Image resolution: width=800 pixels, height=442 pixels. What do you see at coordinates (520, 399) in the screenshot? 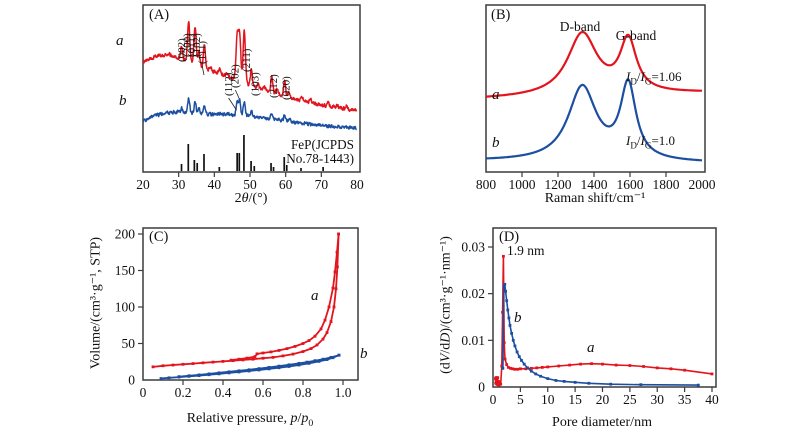
I see `x-tick-label: 5` at bounding box center [520, 399].